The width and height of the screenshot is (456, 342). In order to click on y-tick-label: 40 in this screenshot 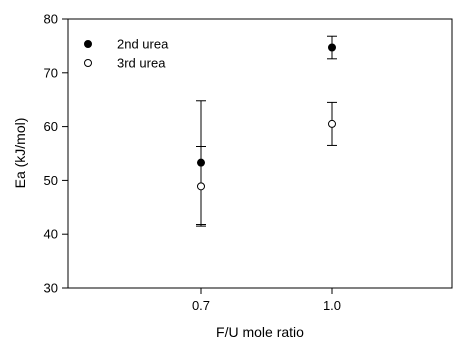, I will do `click(51, 234)`.